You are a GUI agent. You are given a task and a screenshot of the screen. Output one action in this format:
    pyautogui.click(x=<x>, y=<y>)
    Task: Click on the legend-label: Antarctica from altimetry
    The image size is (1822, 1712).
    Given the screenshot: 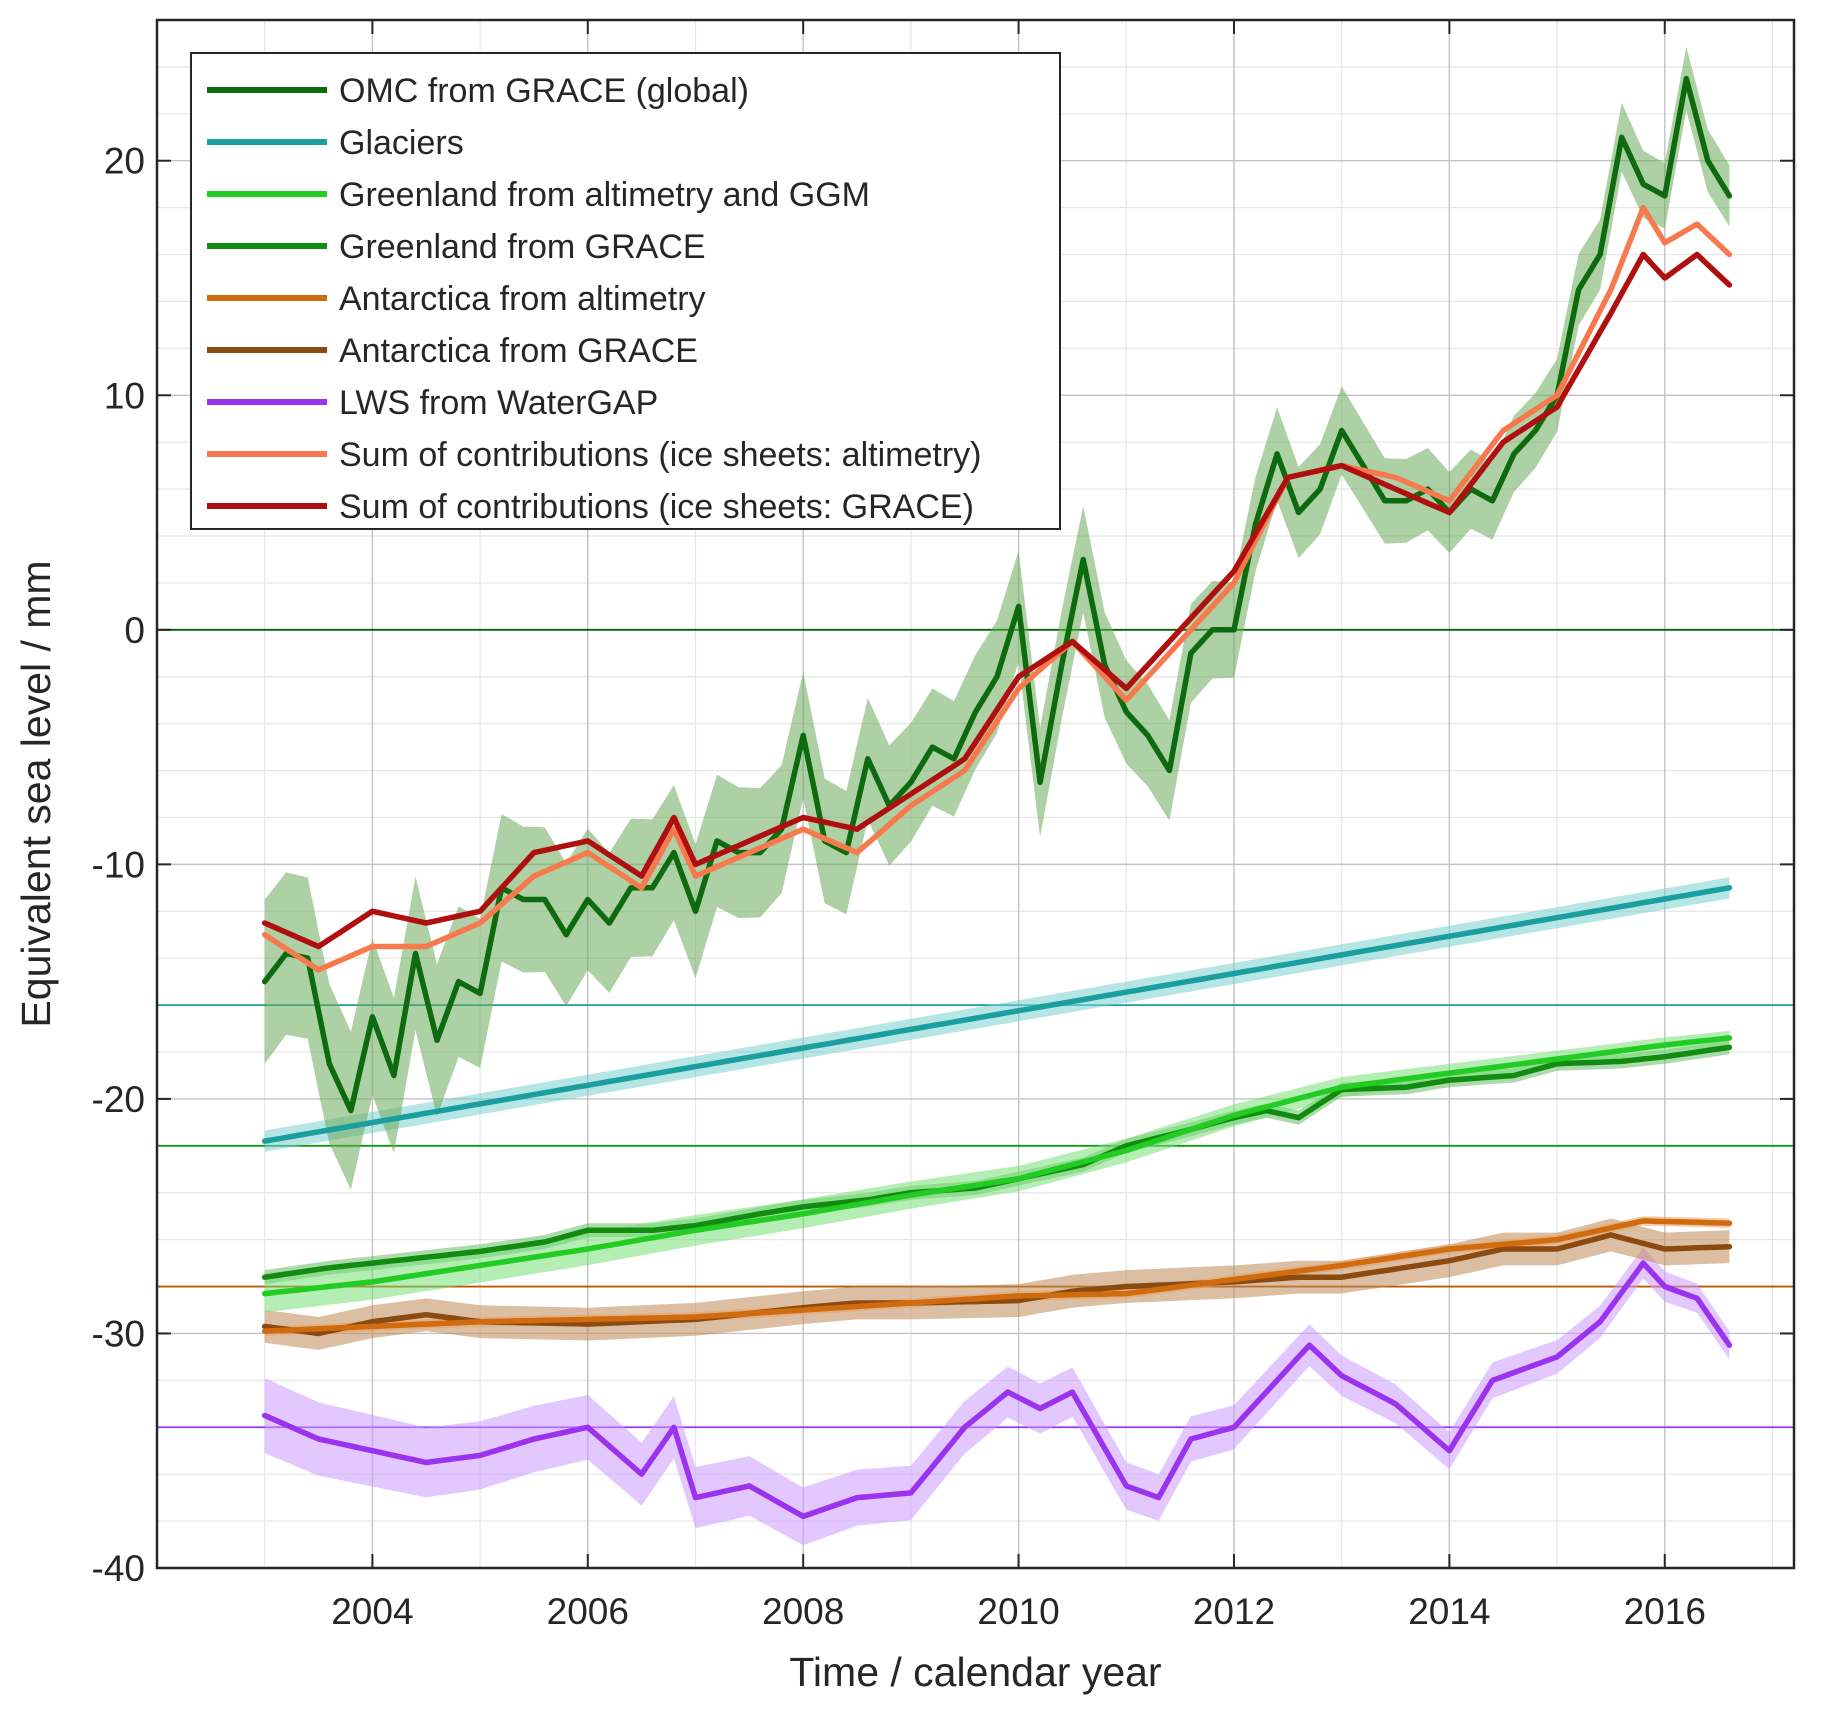 What is the action you would take?
    pyautogui.click(x=522, y=299)
    